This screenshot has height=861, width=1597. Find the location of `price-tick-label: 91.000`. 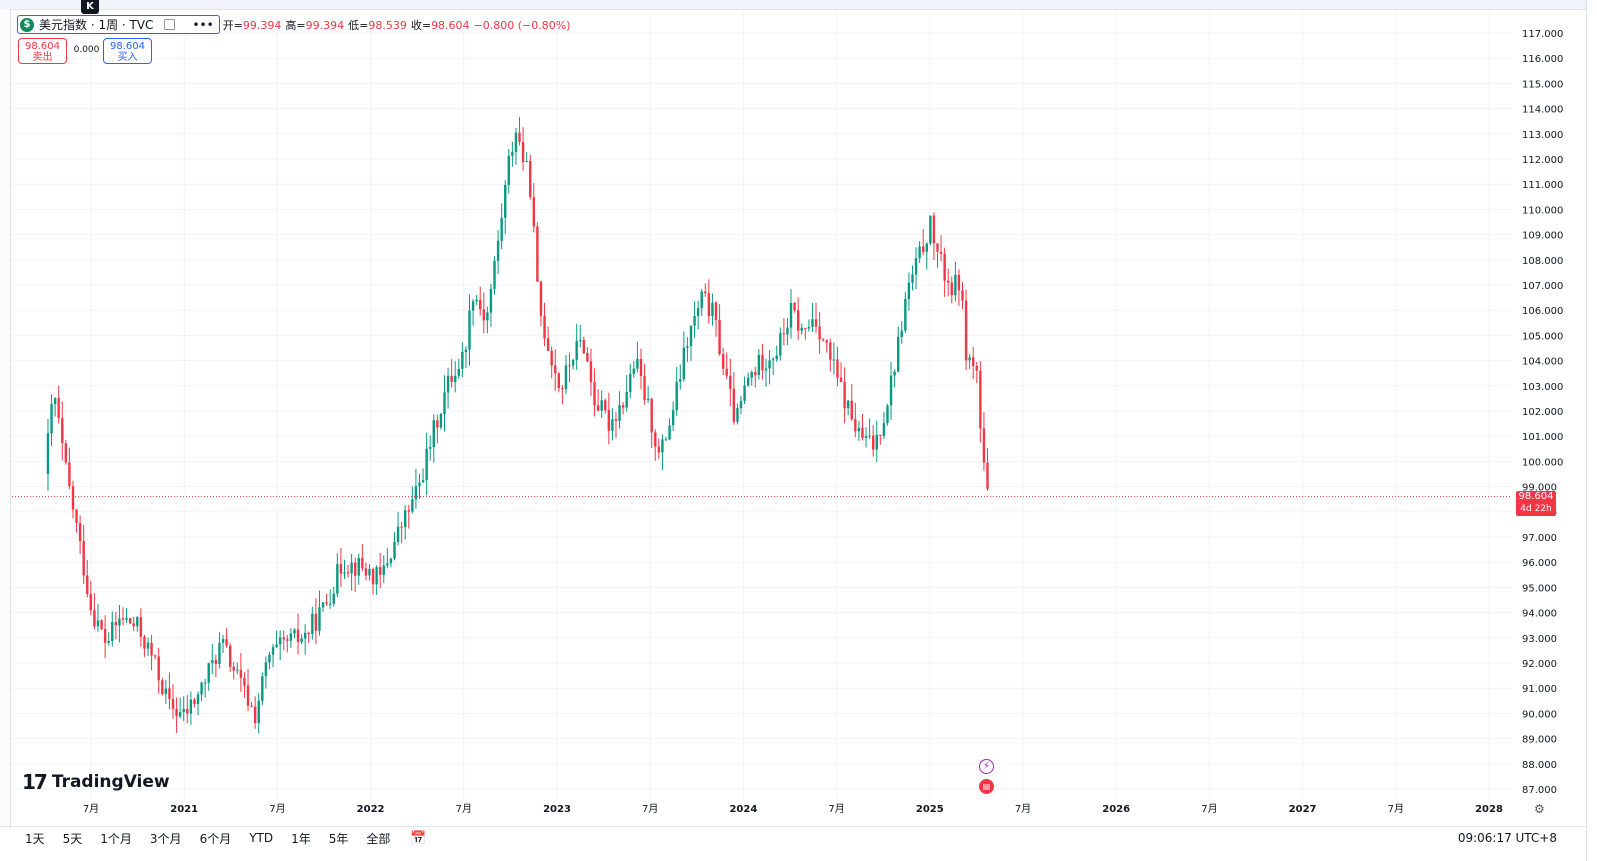

price-tick-label: 91.000 is located at coordinates (1539, 689).